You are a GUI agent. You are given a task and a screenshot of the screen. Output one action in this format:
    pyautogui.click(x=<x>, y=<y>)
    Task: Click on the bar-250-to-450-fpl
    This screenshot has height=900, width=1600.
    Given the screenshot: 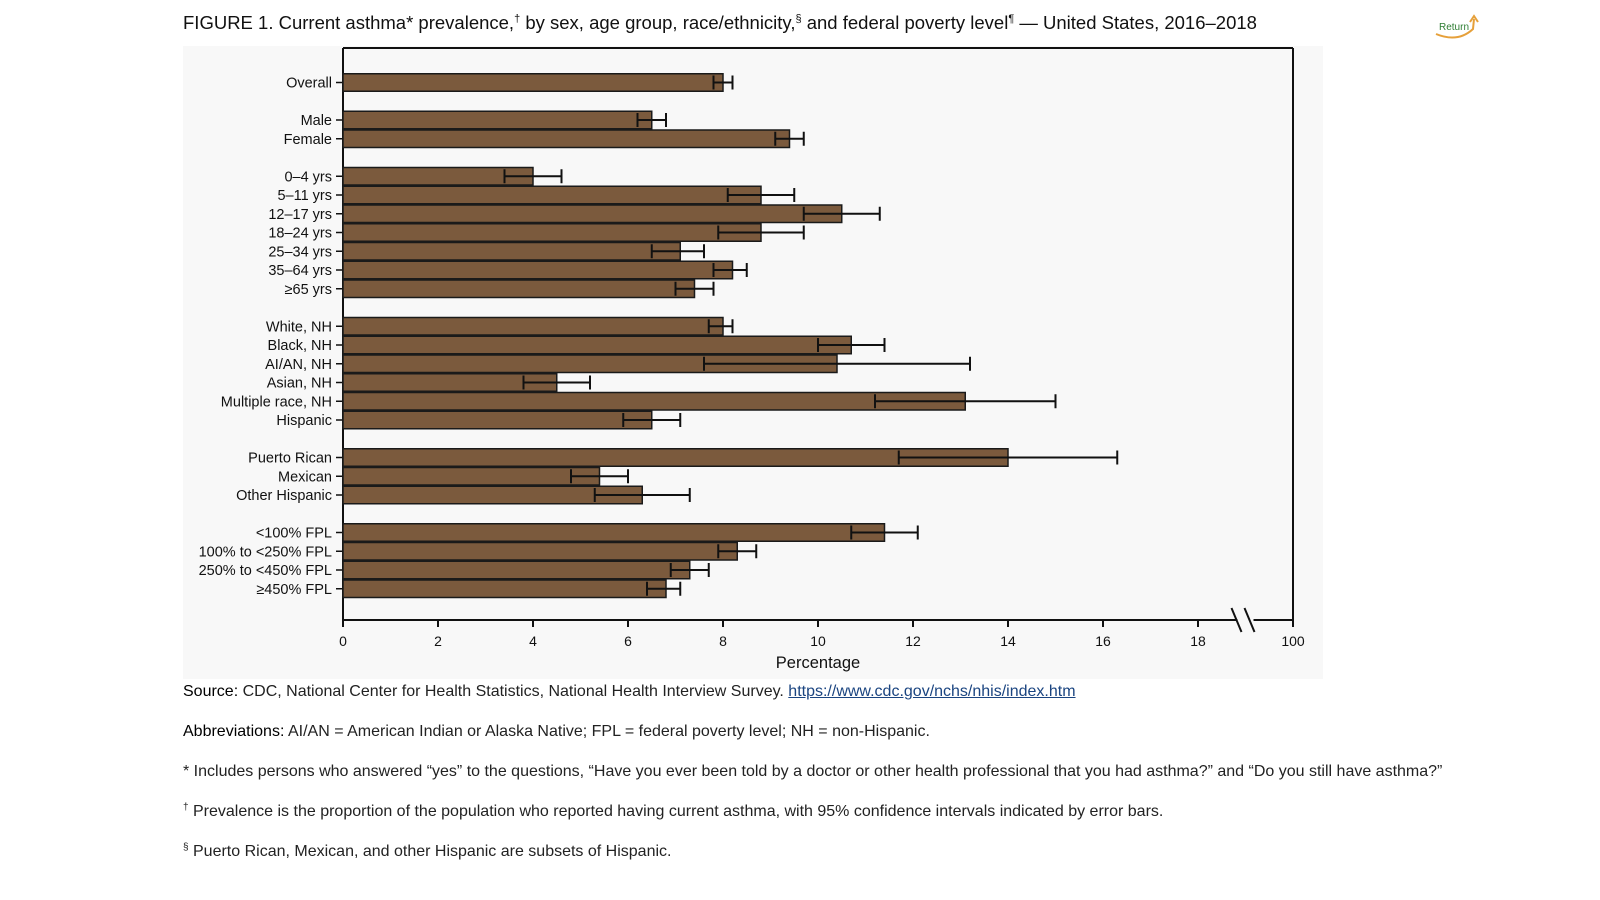 What is the action you would take?
    pyautogui.click(x=516, y=570)
    